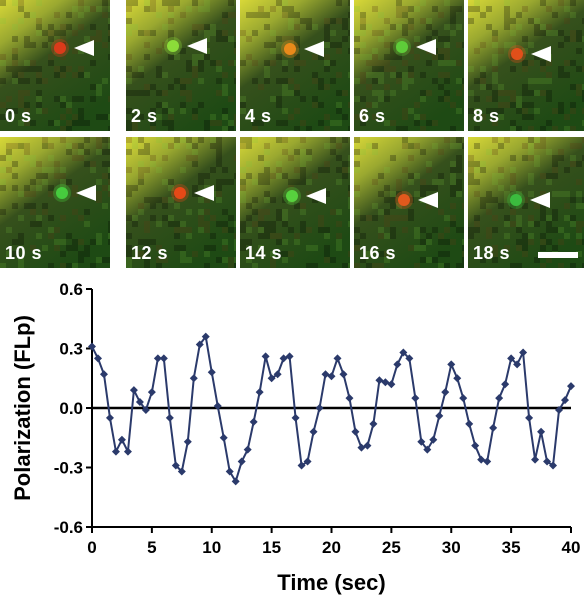 Image resolution: width=584 pixels, height=605 pixels. What do you see at coordinates (492, 253) in the screenshot?
I see `frame-time-label: 18 s` at bounding box center [492, 253].